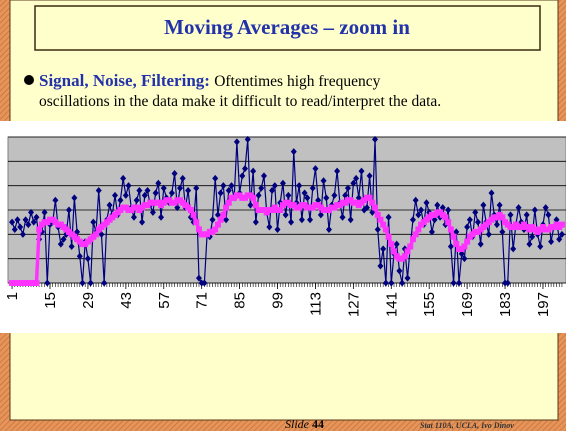 This screenshot has height=431, width=566. What do you see at coordinates (543, 304) in the screenshot?
I see `x-tick-label: 197` at bounding box center [543, 304].